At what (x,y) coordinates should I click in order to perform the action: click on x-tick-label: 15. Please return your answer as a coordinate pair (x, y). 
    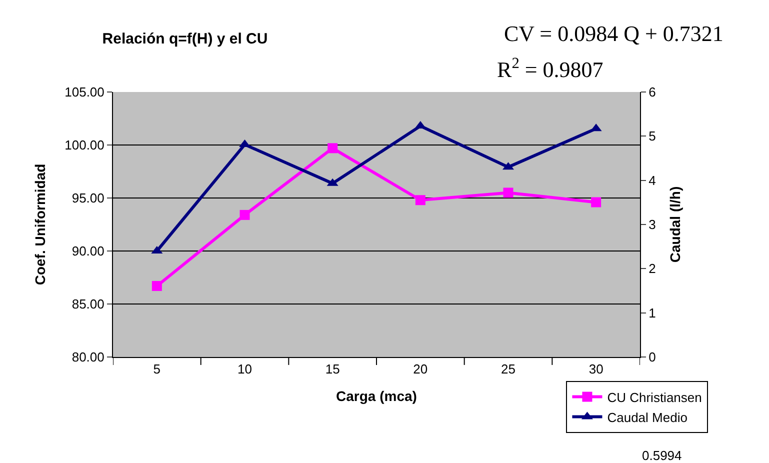
    Looking at the image, I should click on (332, 369).